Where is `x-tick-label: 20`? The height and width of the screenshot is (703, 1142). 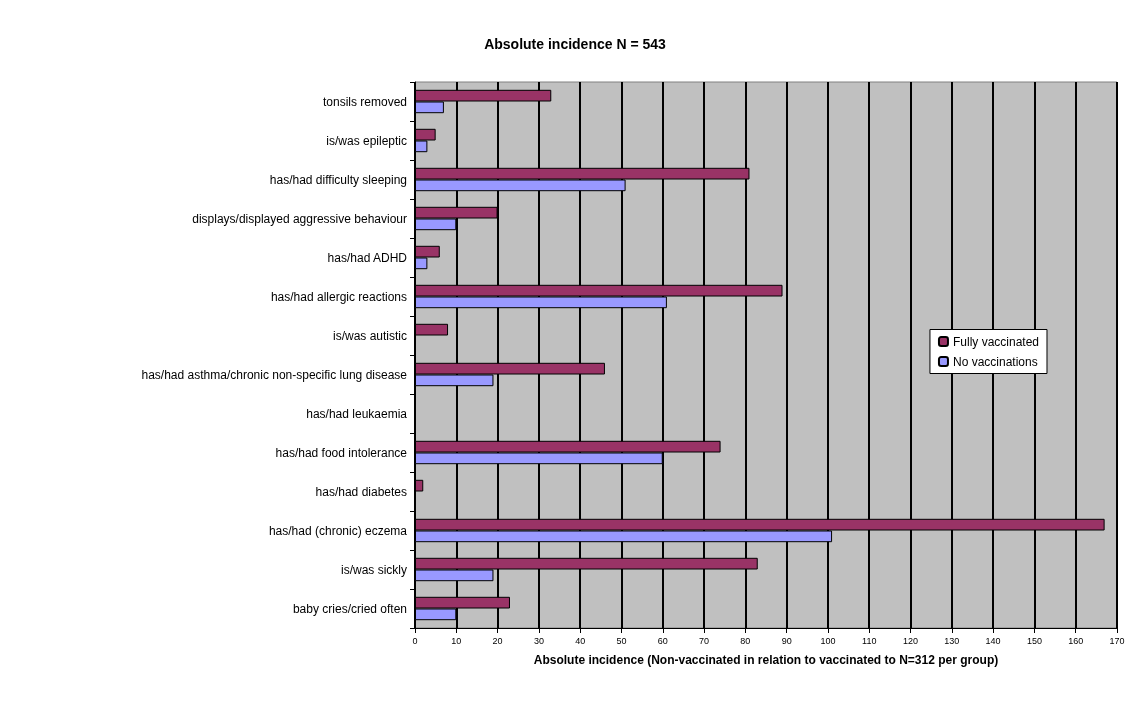
x-tick-label: 20 is located at coordinates (497, 640).